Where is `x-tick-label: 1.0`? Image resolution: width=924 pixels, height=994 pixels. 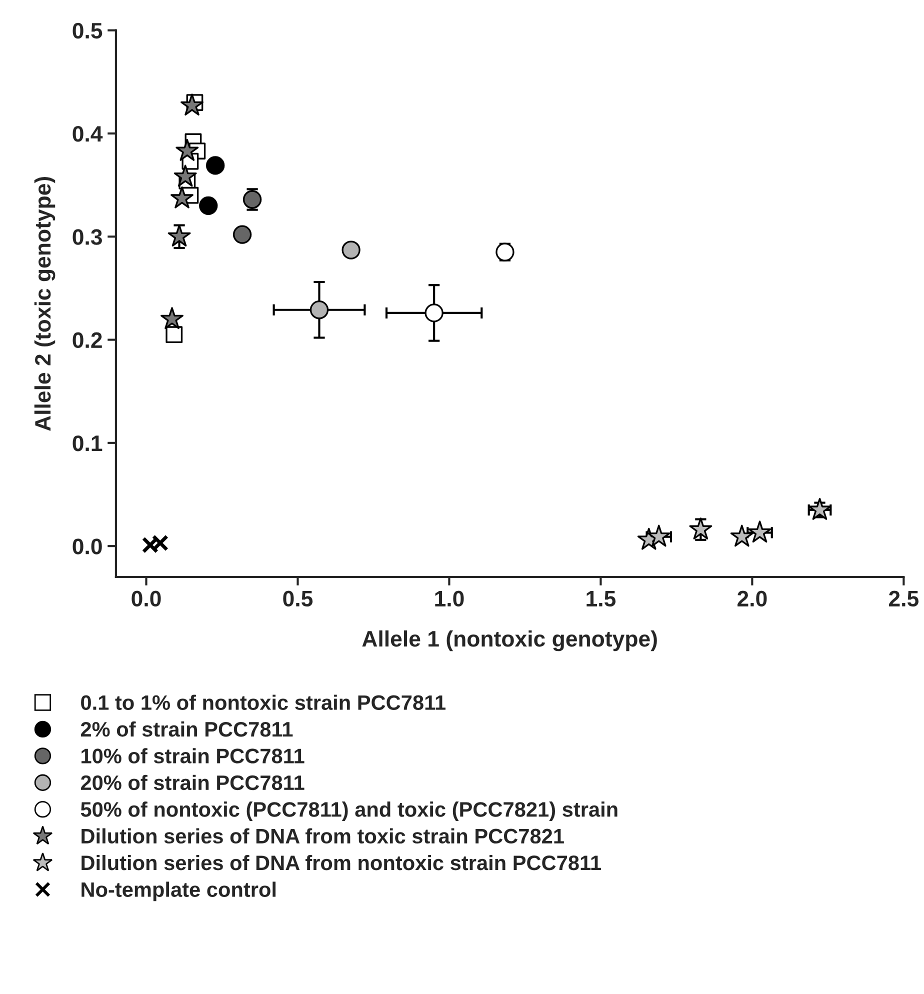
x-tick-label: 1.0 is located at coordinates (449, 598).